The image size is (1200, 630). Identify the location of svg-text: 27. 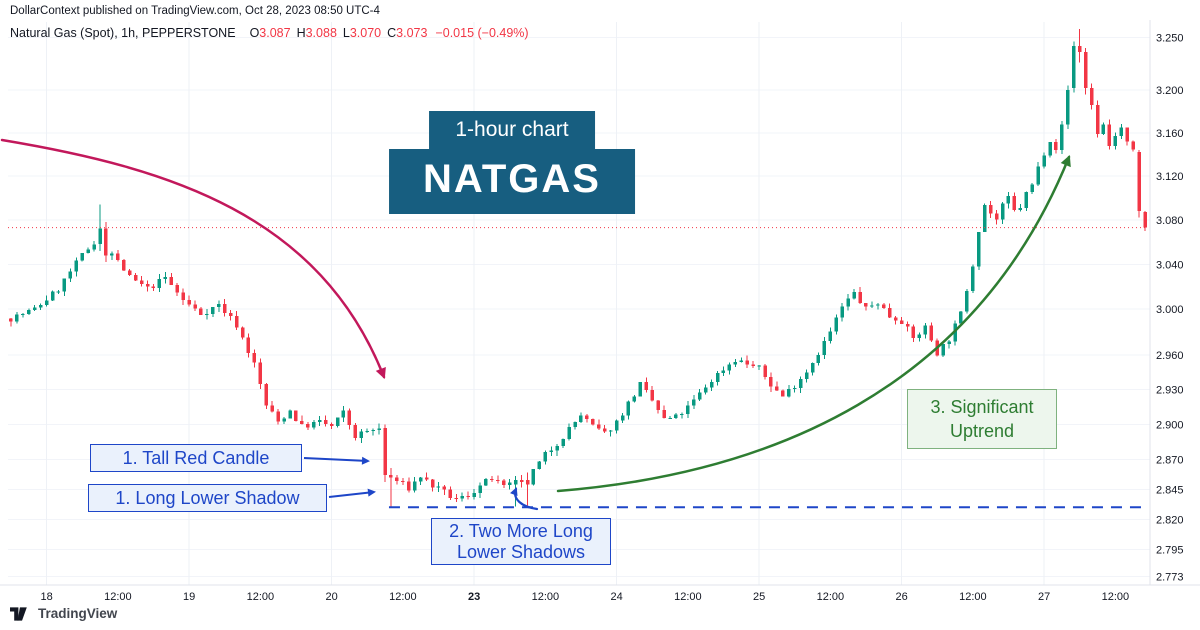
(1044, 597).